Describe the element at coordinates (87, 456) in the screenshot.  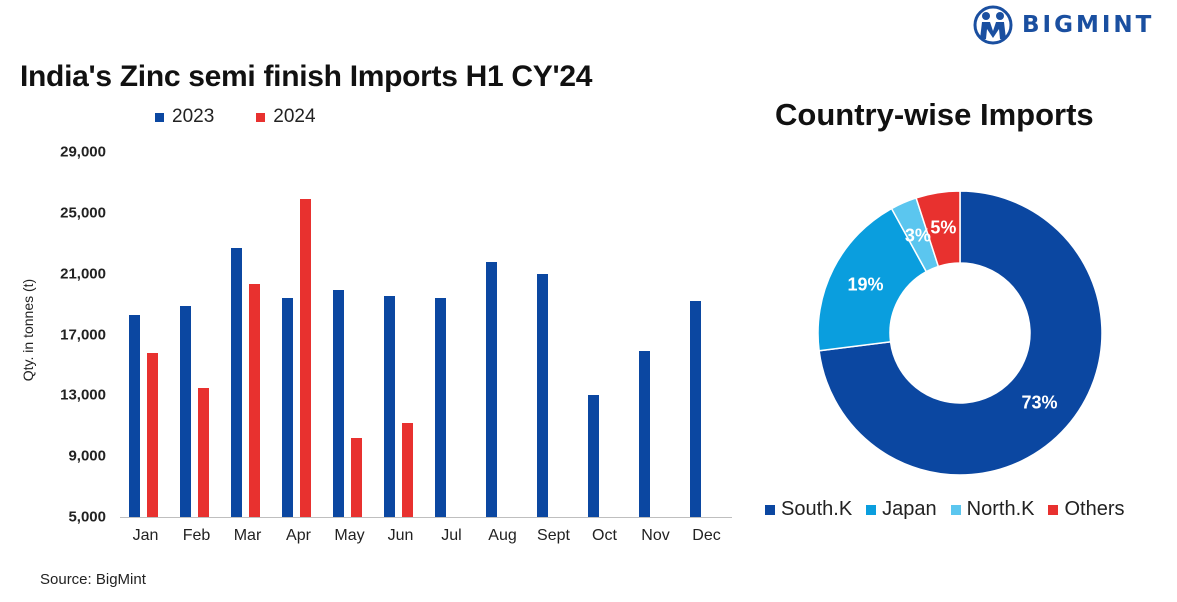
I see `y-tick: 9,000` at that location.